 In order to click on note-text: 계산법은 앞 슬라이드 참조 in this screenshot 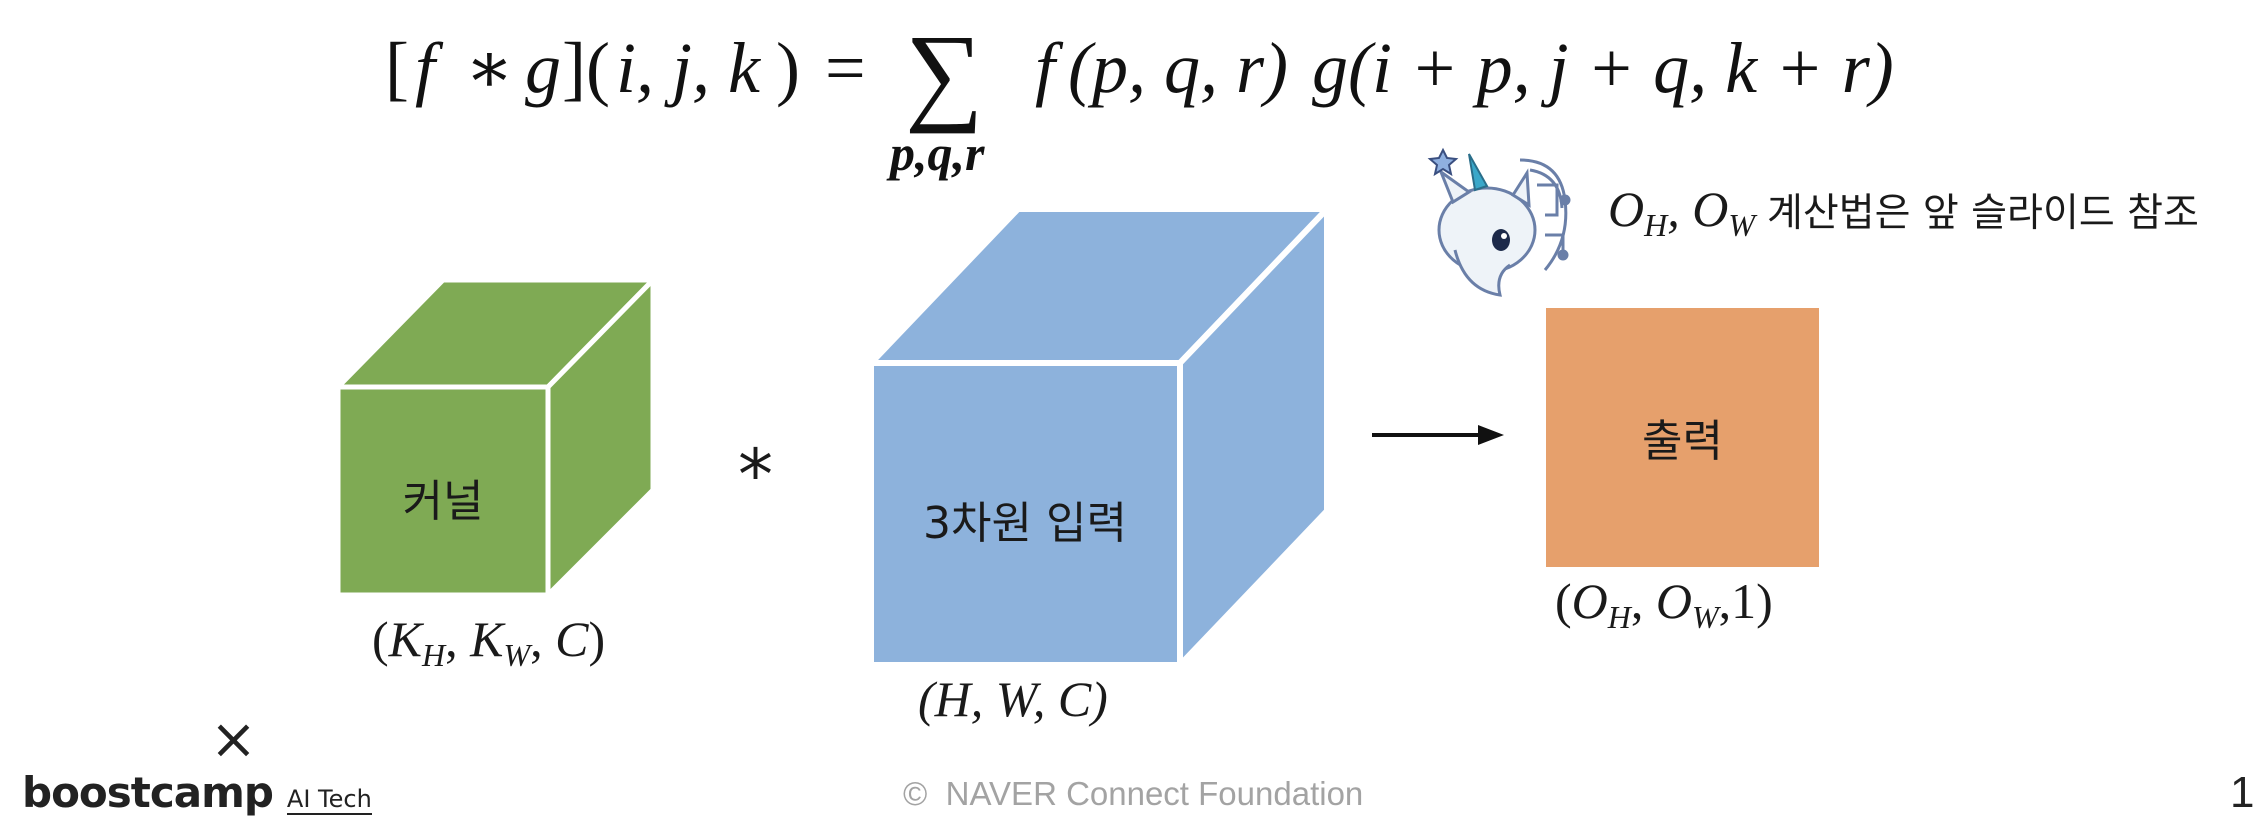, I will do `click(1982, 213)`.